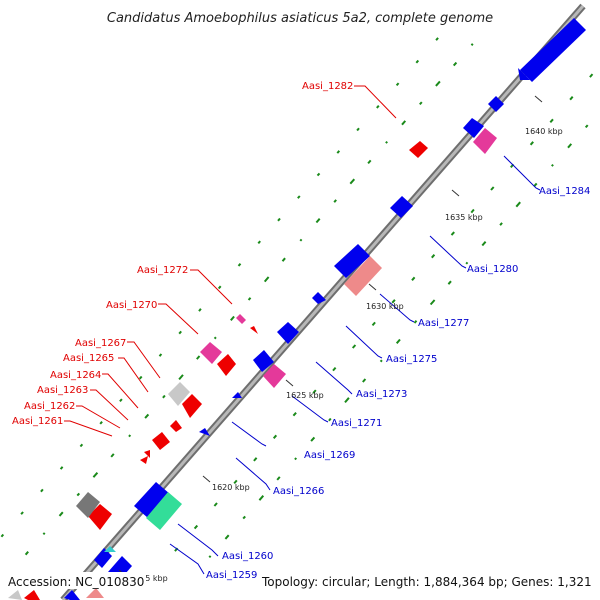 The width and height of the screenshot is (600, 600). Describe the element at coordinates (100, 343) in the screenshot. I see `gene-label-aasi-1267: Aasi_1267` at that location.